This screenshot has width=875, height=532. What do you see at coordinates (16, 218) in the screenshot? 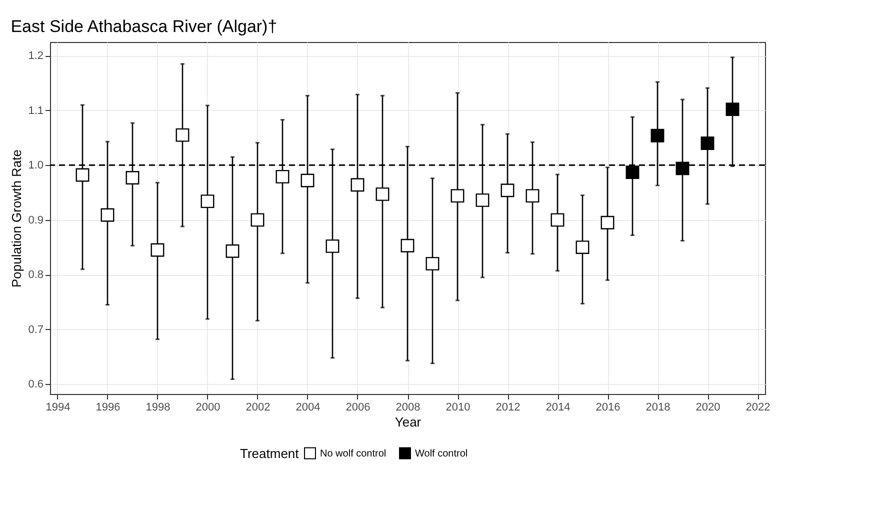
I see `y-axis-title: Population Growth Rate` at bounding box center [16, 218].